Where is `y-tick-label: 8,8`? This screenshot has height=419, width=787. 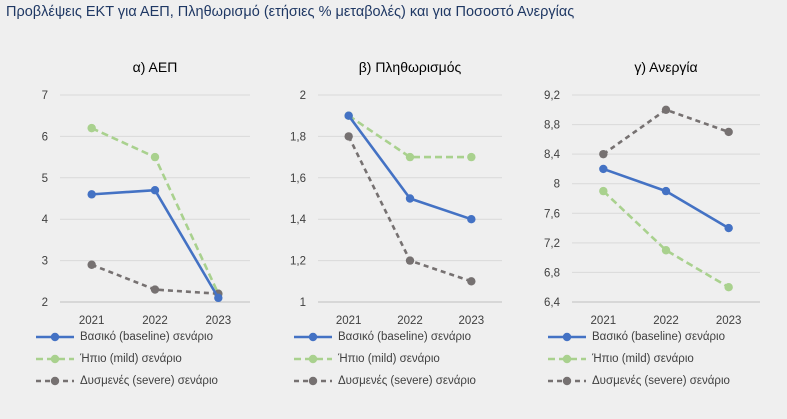 y-tick-label: 8,8 is located at coordinates (552, 126).